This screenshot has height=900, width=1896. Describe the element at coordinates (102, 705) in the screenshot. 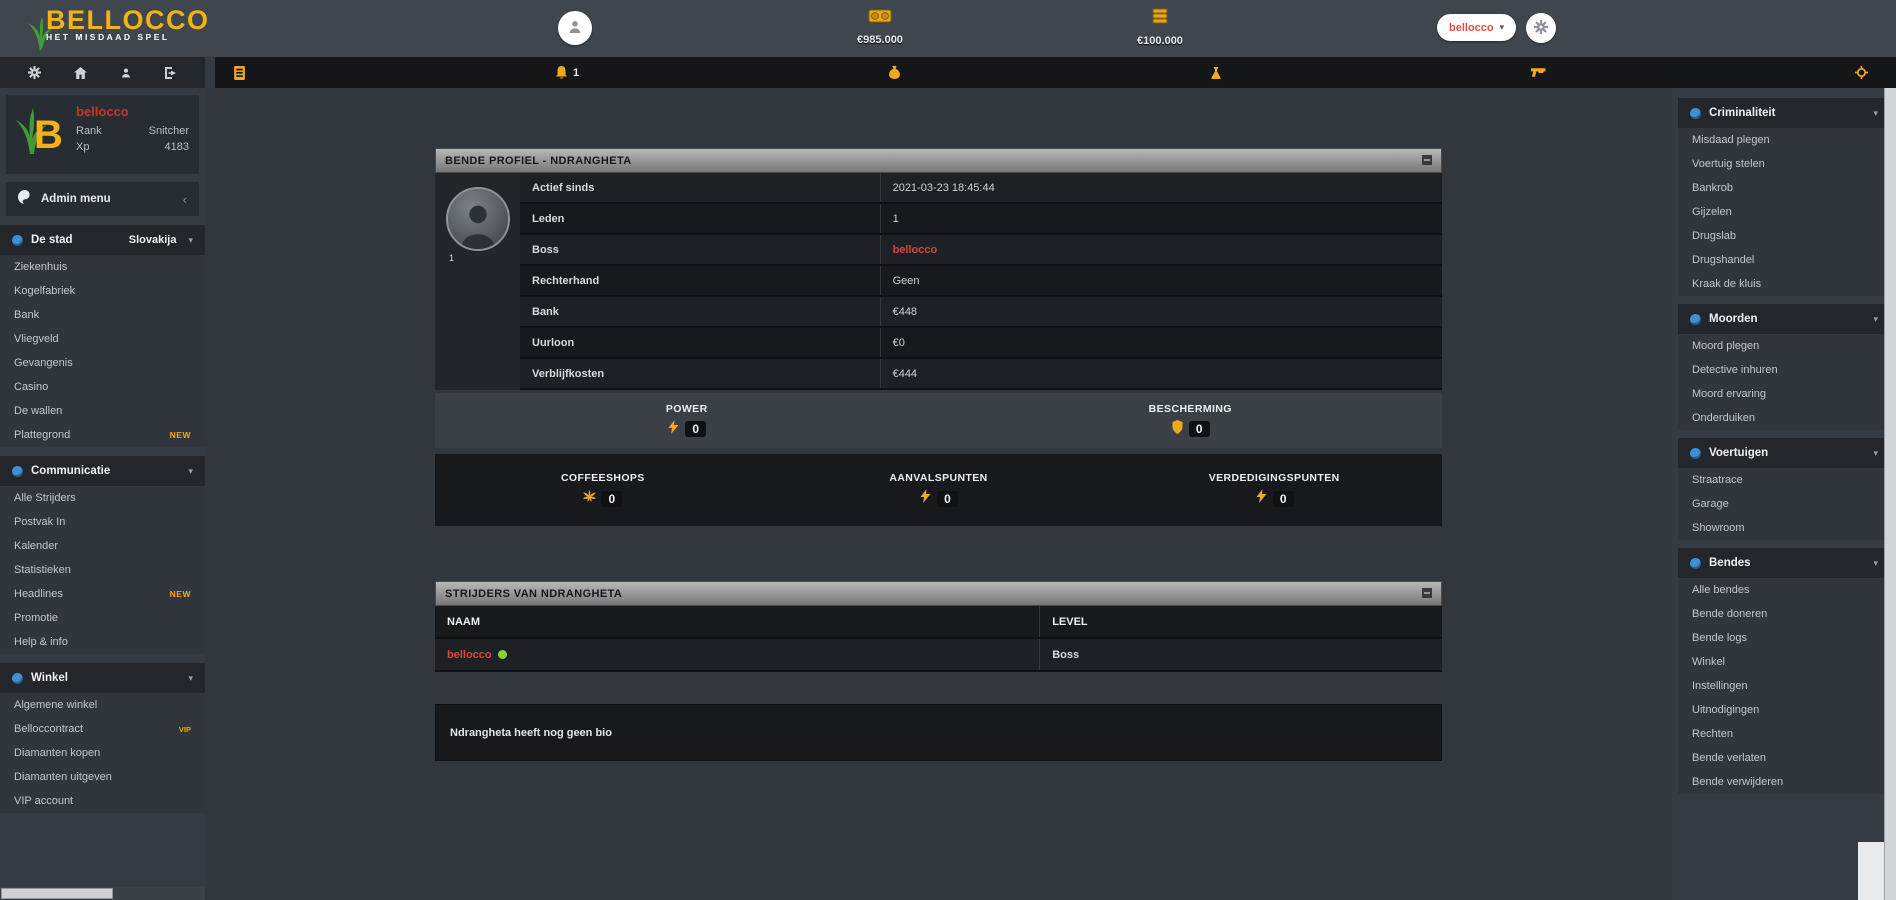

I see `menu-item-algemene-winkel: Algemene winkel` at that location.